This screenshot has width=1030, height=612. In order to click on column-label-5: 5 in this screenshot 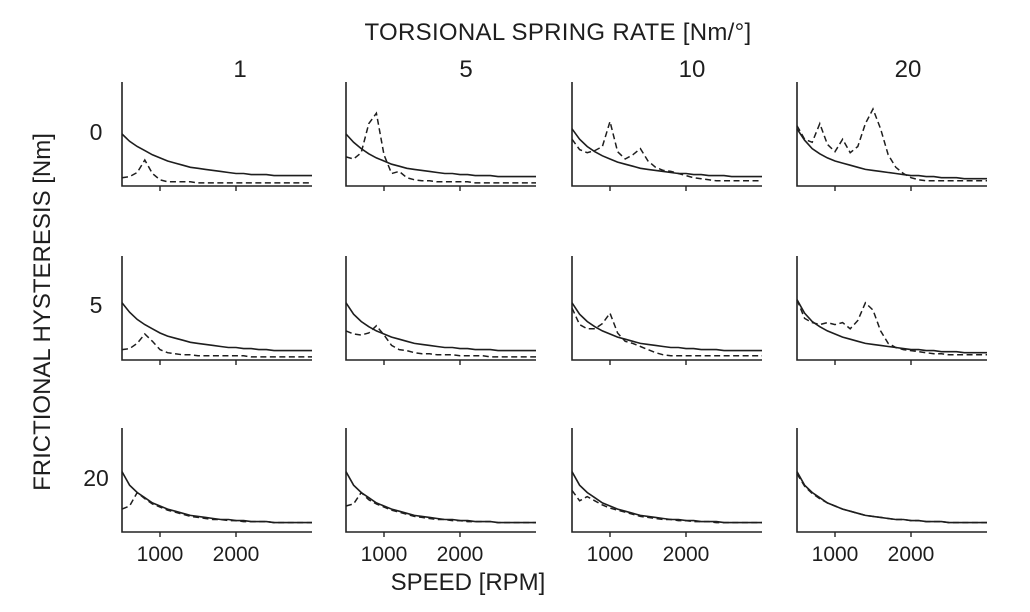, I will do `click(465, 69)`.